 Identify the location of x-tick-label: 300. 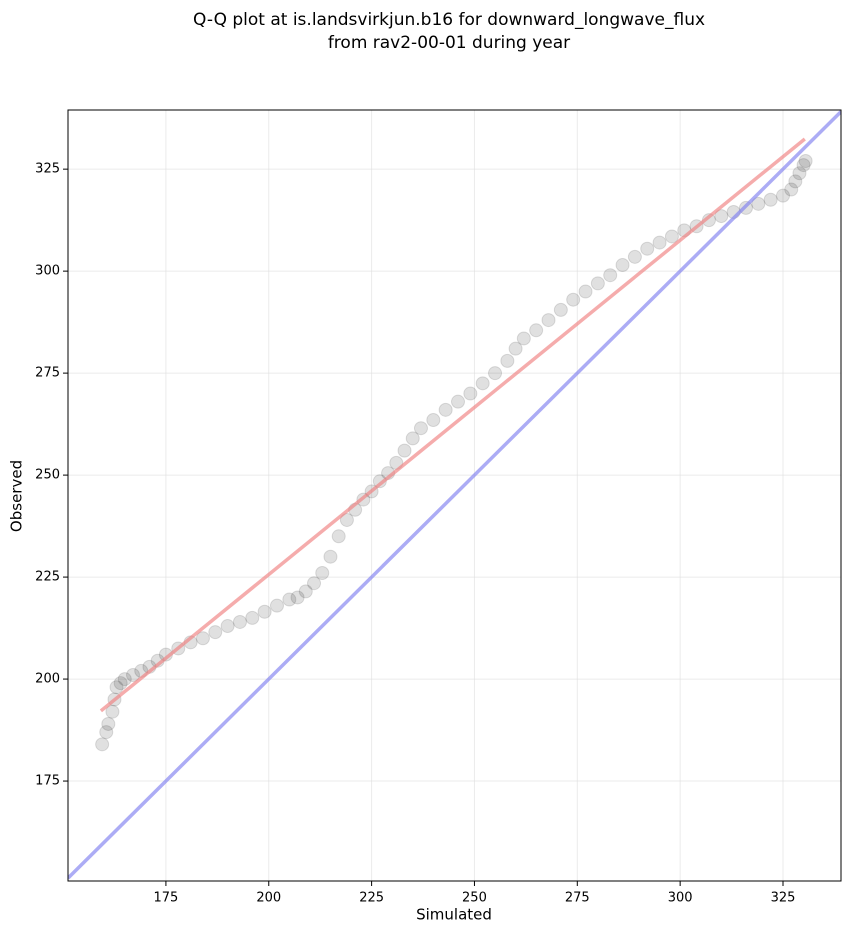
(680, 898).